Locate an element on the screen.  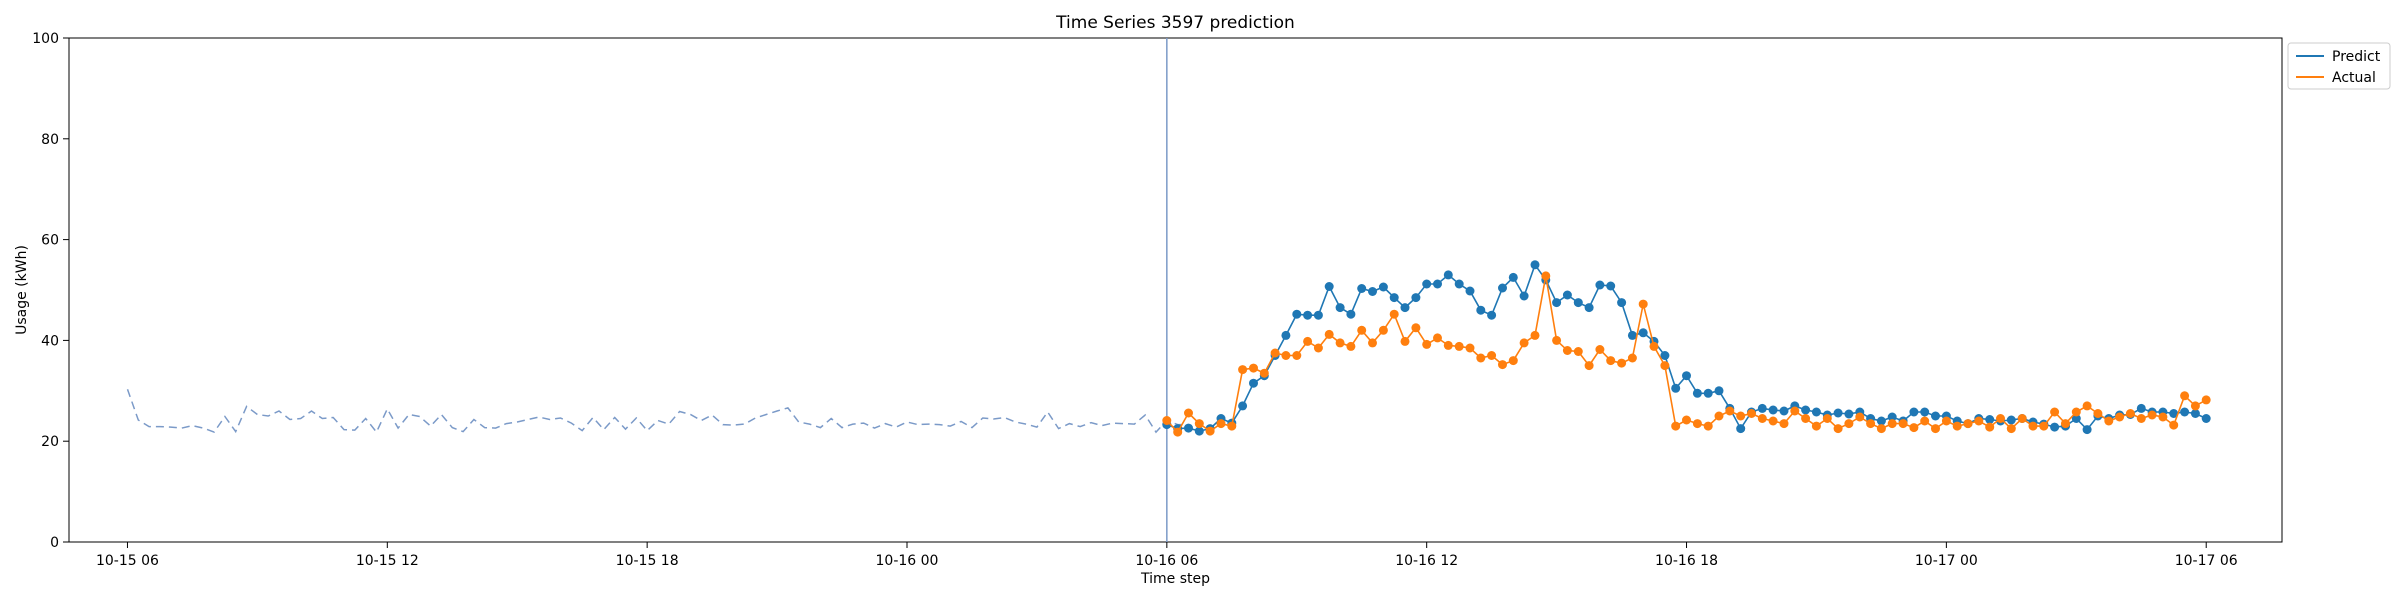
y-tick-label: 100 is located at coordinates (45, 39).